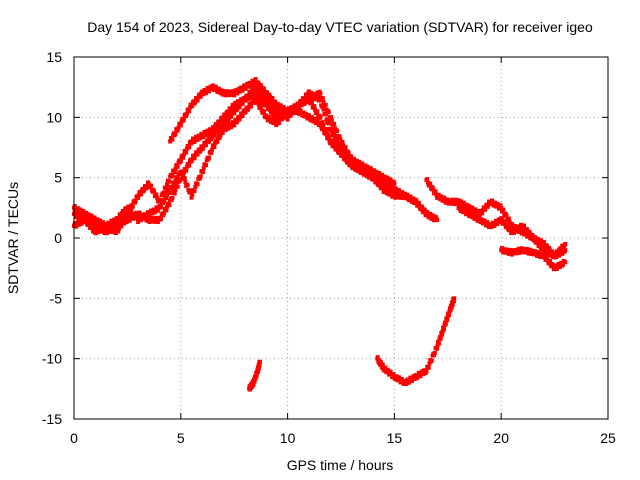  What do you see at coordinates (340, 465) in the screenshot?
I see `x-axis-label: GPS time / hours` at bounding box center [340, 465].